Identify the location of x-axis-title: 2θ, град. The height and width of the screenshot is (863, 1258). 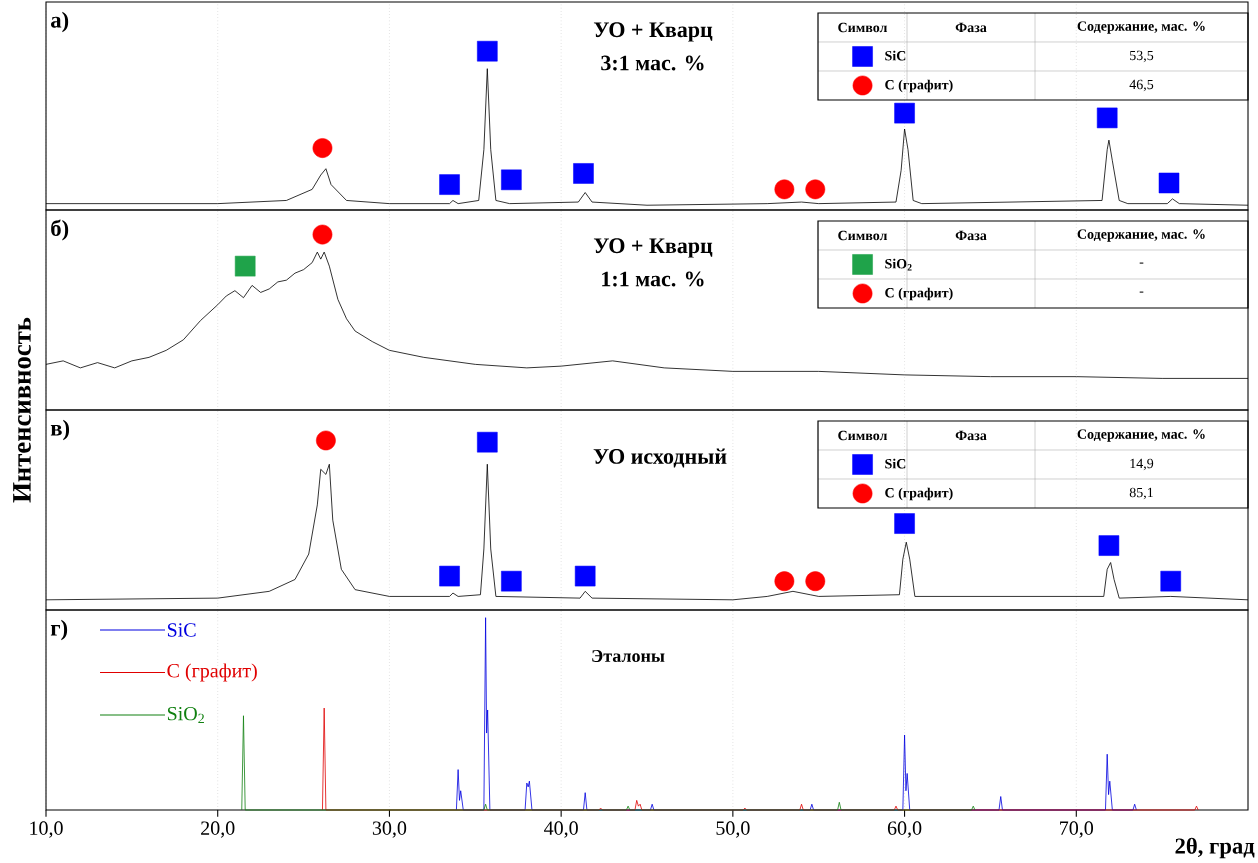
(1215, 848).